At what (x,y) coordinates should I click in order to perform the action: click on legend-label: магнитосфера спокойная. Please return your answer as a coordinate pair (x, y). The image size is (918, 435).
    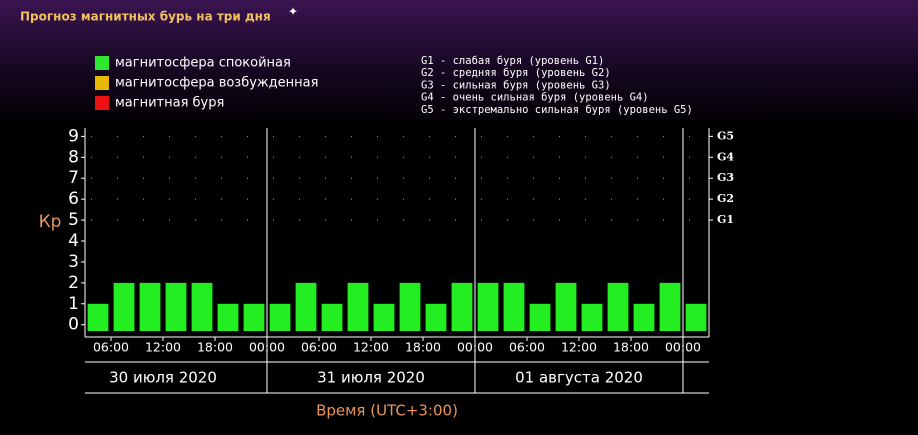
    Looking at the image, I should click on (203, 63).